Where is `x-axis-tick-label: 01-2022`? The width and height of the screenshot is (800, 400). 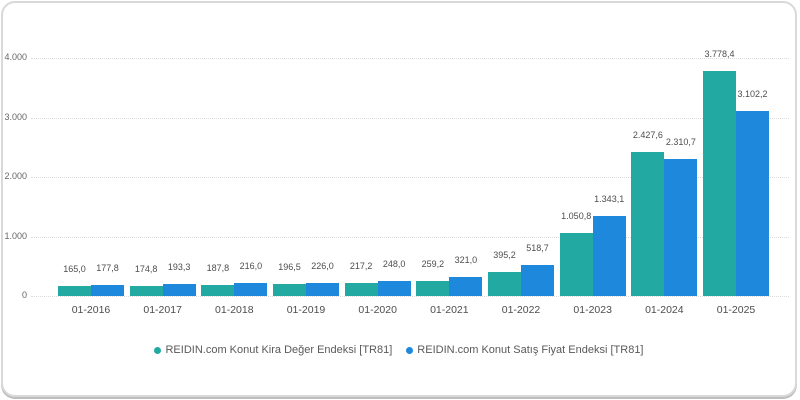
x-axis-tick-label: 01-2022 is located at coordinates (521, 310).